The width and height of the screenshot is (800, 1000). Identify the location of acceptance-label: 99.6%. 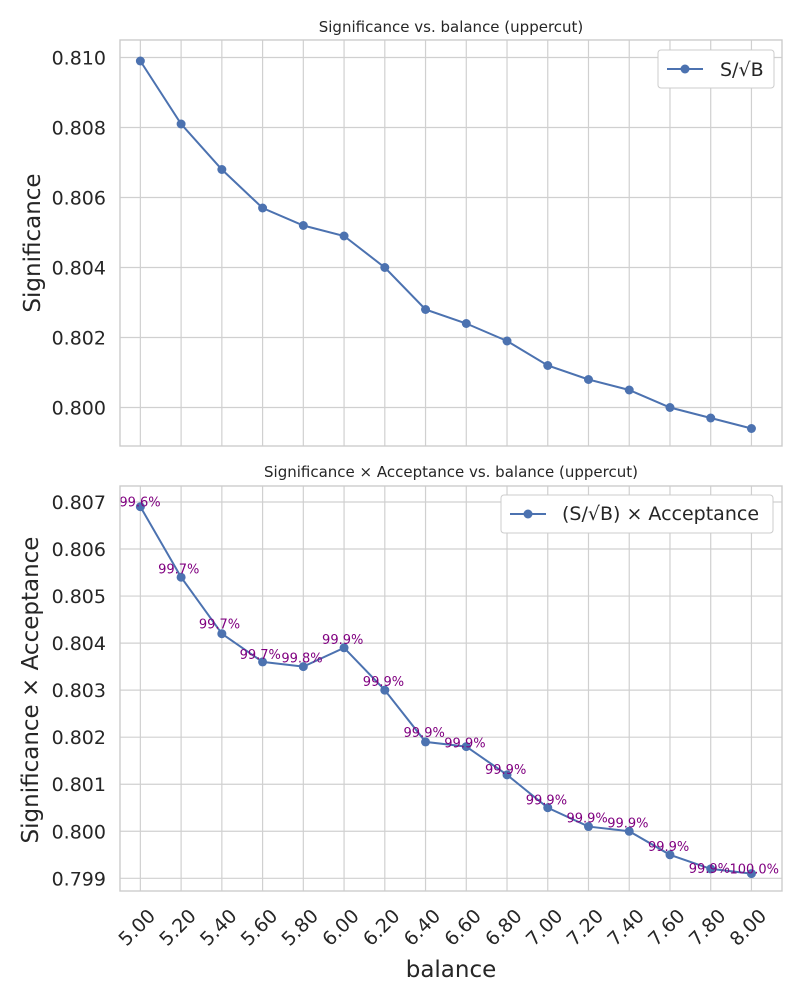
(139, 503).